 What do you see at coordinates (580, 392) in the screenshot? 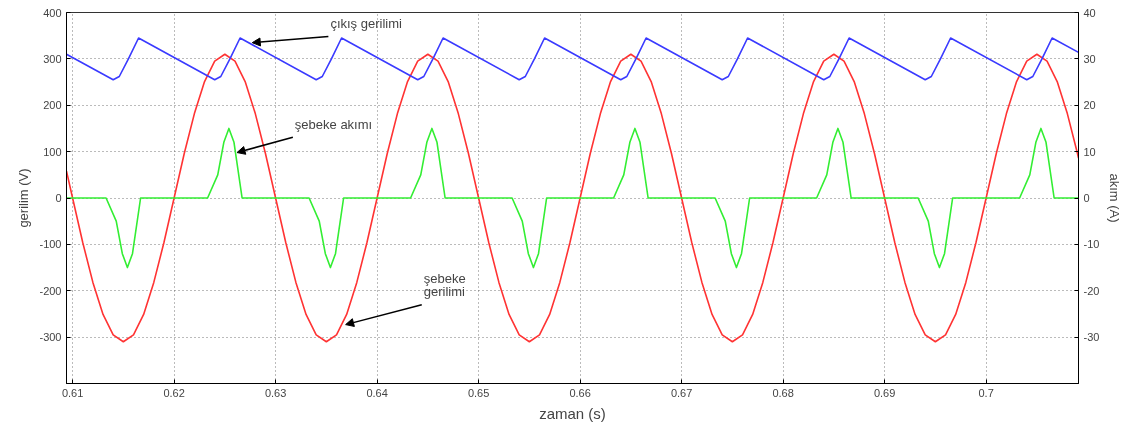
I see `x-tick-label: 0.66` at bounding box center [580, 392].